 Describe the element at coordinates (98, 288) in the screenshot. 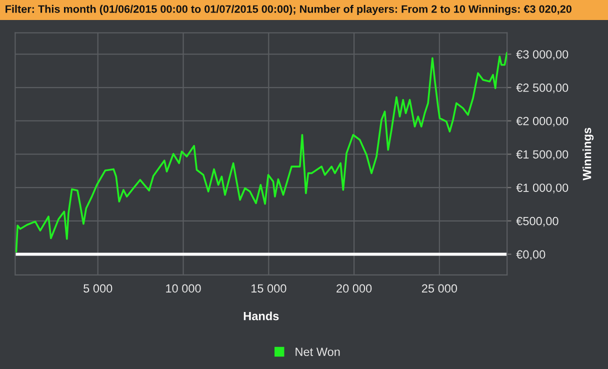

I see `x-tick-label: 5 000` at that location.